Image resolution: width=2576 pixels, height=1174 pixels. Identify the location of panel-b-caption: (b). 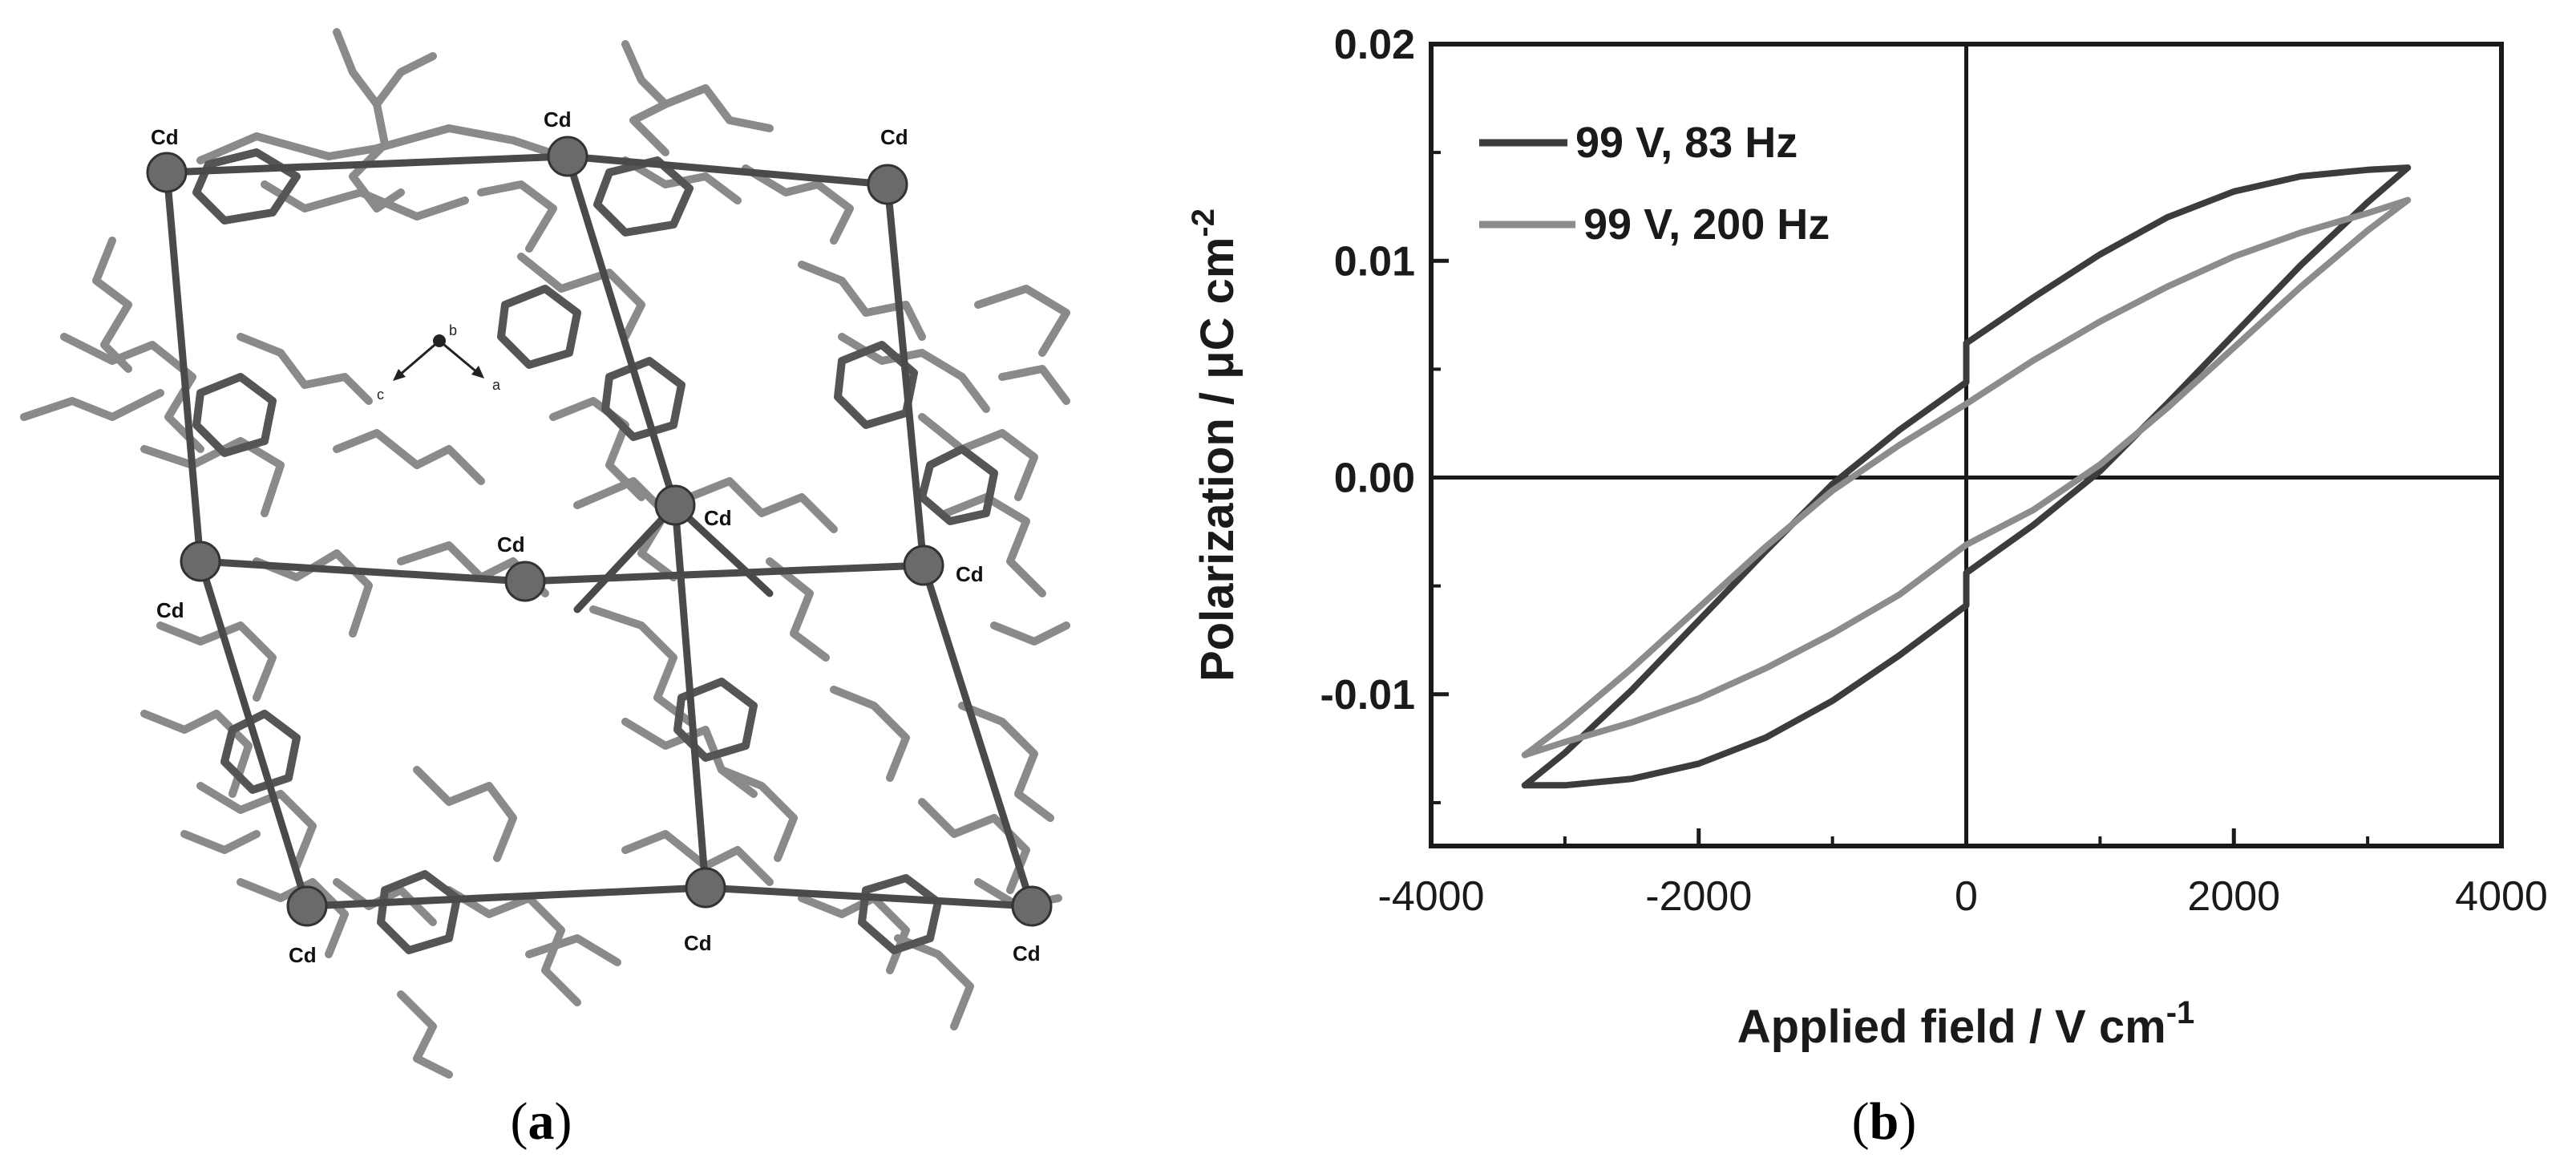
(1884, 1121).